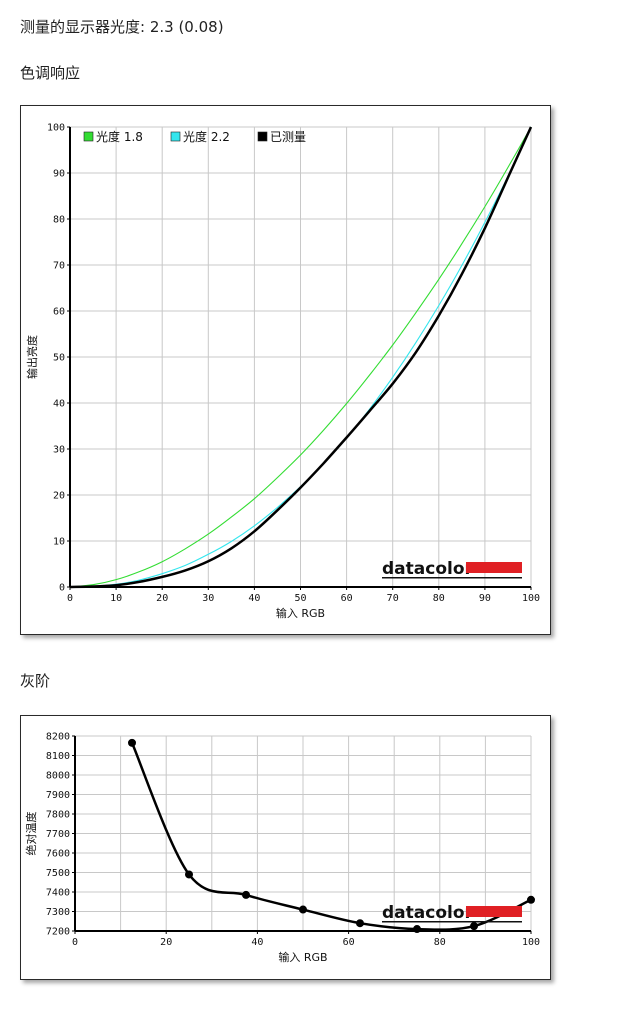 Image resolution: width=640 pixels, height=1036 pixels. What do you see at coordinates (32, 357) in the screenshot?
I see `y-axis-label: 输出亮度` at bounding box center [32, 357].